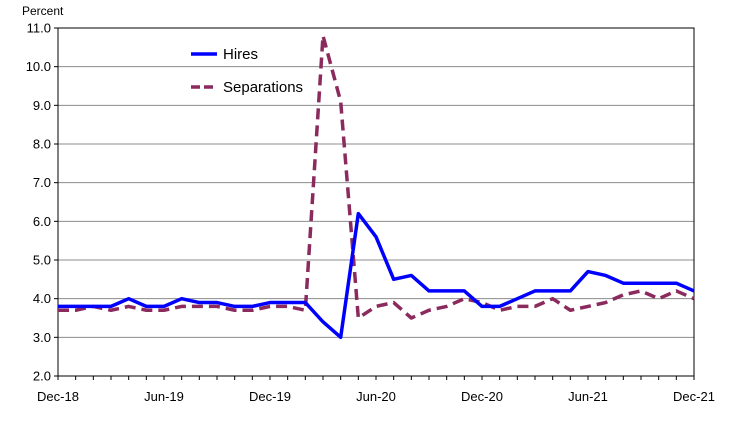 The height and width of the screenshot is (427, 732). What do you see at coordinates (482, 396) in the screenshot?
I see `x-tick-label: Dec-20` at bounding box center [482, 396].